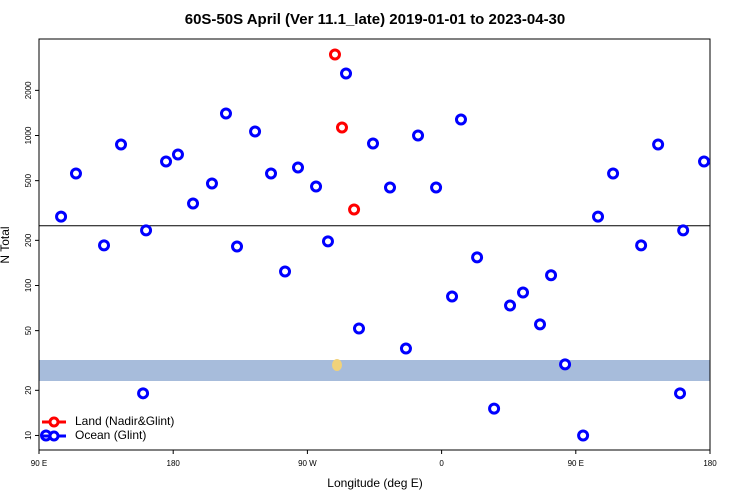 This screenshot has width=750, height=500. I want to click on legend-label: Land (Nadir&Glint), so click(124, 421).